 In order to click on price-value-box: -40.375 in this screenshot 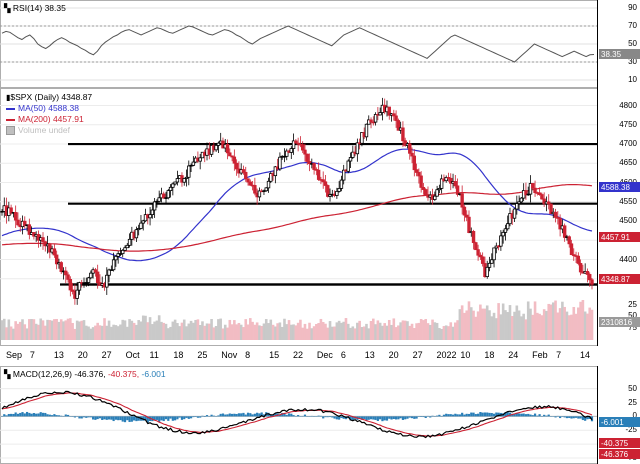, I will do `click(619, 442)`.